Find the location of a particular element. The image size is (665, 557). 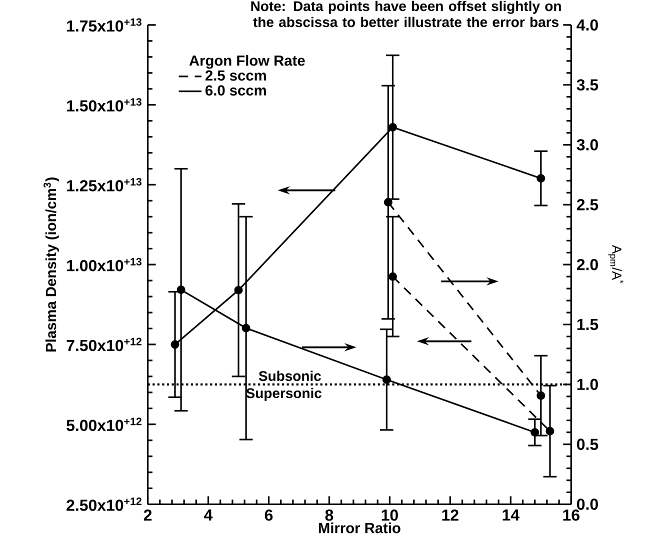

x-tick-label: 16 is located at coordinates (571, 515).